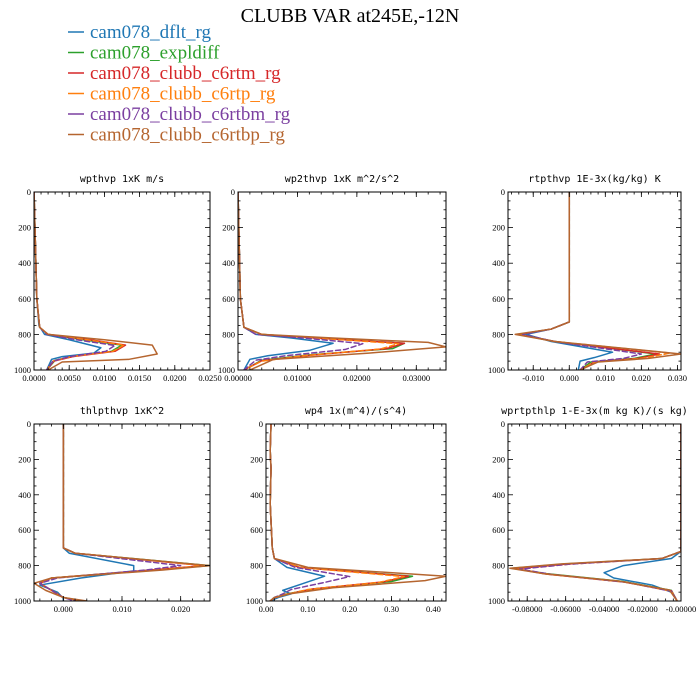  I want to click on x-tick-label: 0.0250, so click(209, 378).